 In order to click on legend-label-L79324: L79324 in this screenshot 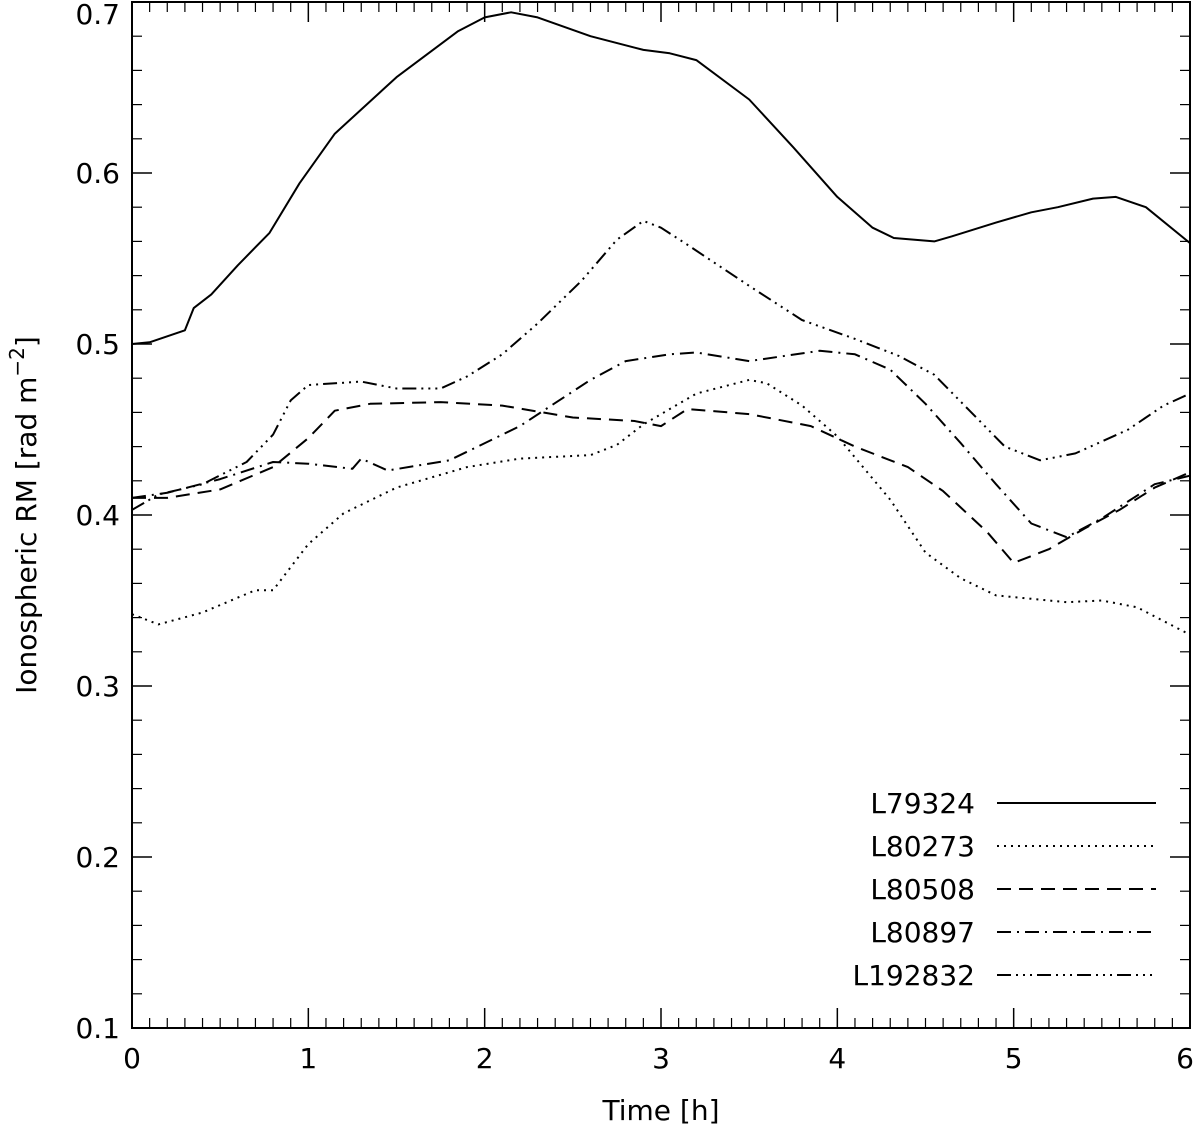, I will do `click(922, 803)`.